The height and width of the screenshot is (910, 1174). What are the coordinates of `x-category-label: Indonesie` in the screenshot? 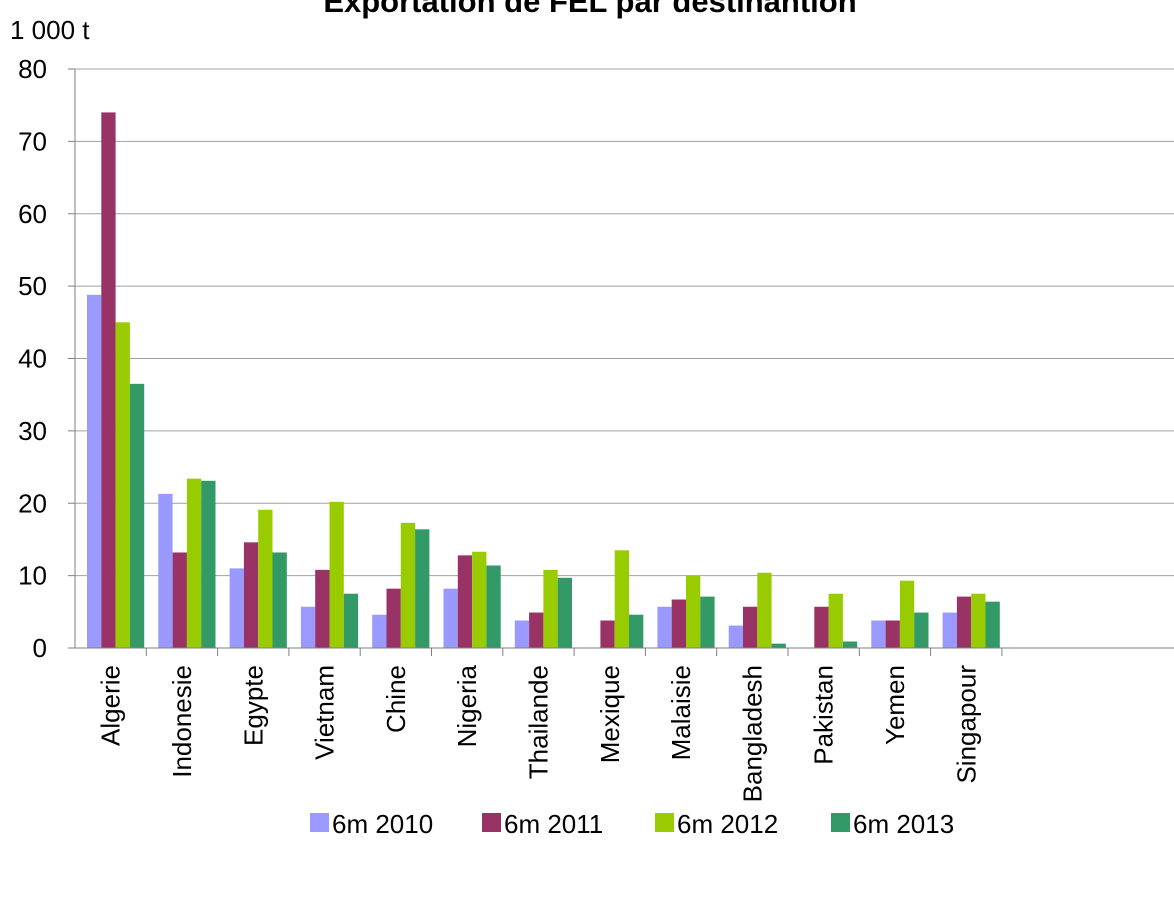 It's located at (182, 721).